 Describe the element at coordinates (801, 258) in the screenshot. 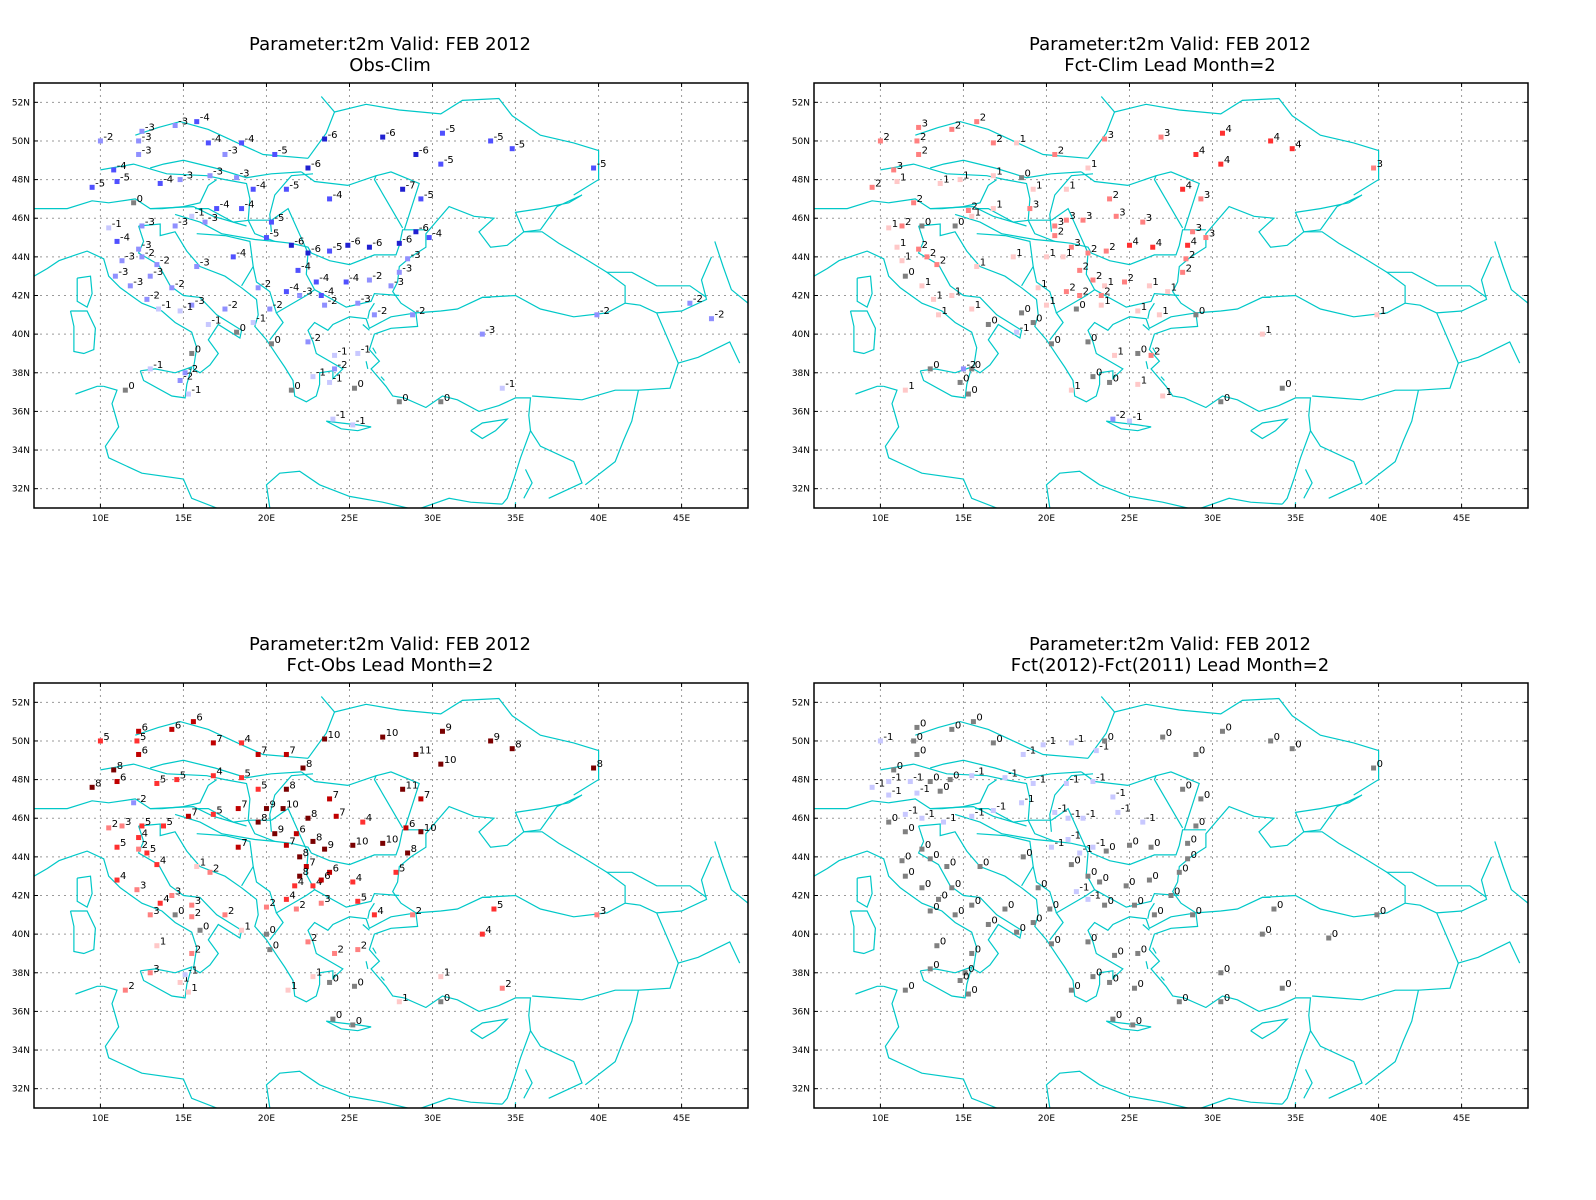

I see `lat-tick-label: 44N` at that location.